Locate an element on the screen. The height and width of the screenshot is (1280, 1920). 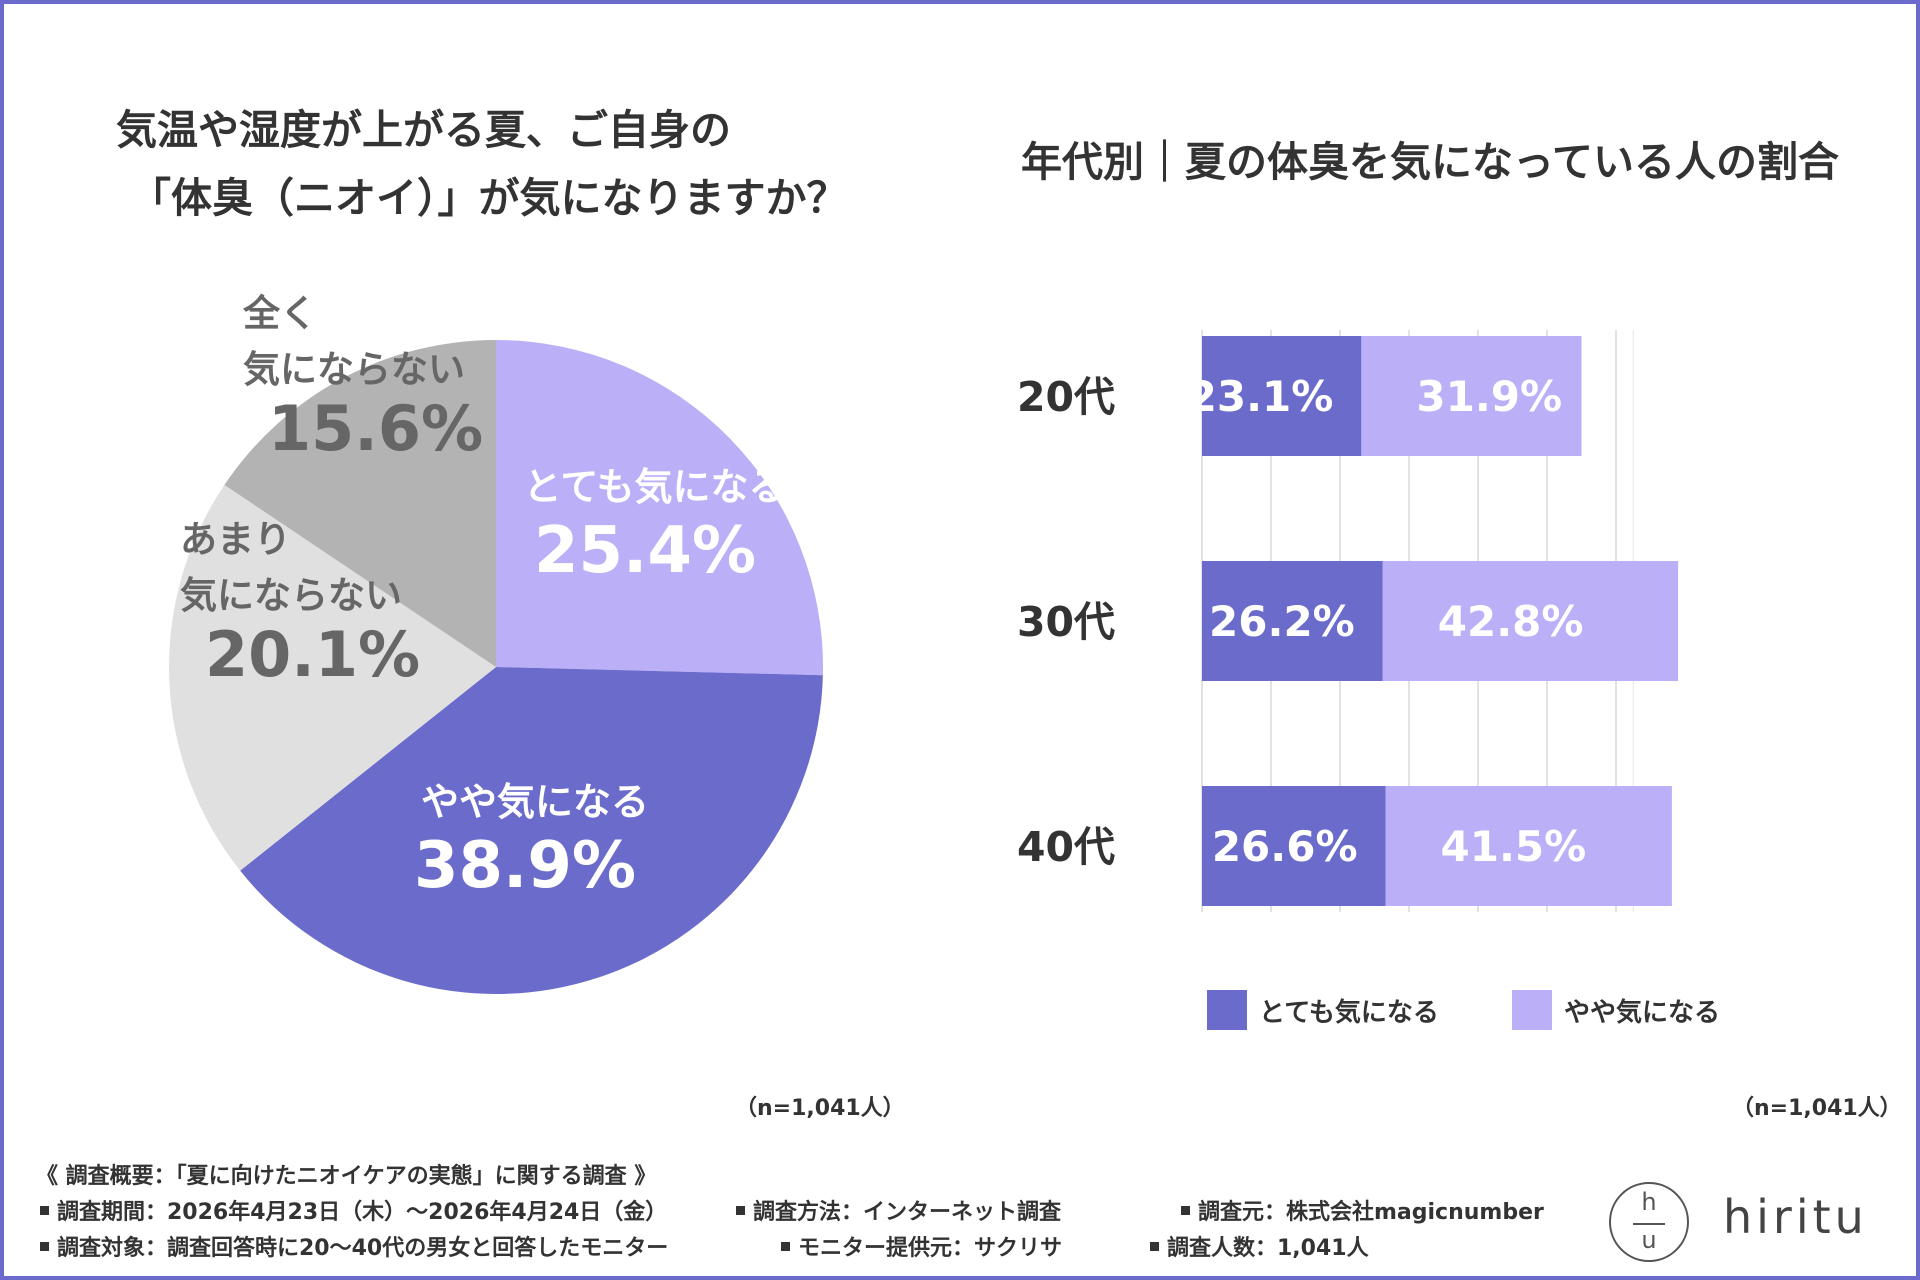
pie-slice-label-0-line-0: とても気になる is located at coordinates (655, 487).